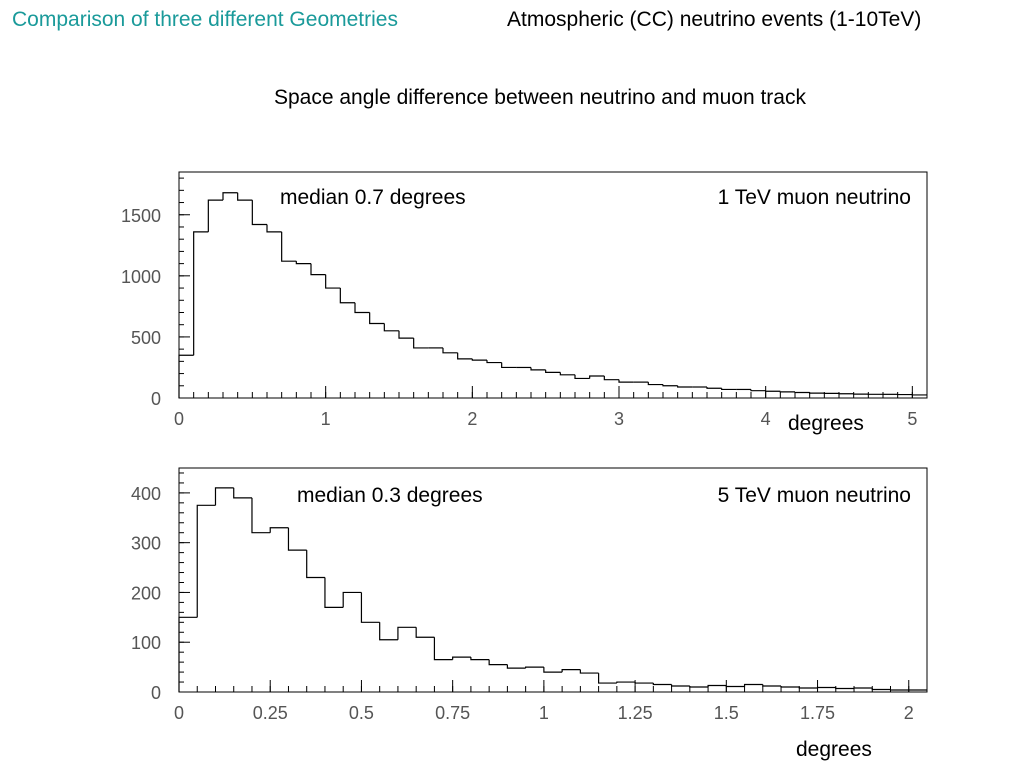  Describe the element at coordinates (452, 713) in the screenshot. I see `x-tick-label-5tev: 0.75` at that location.